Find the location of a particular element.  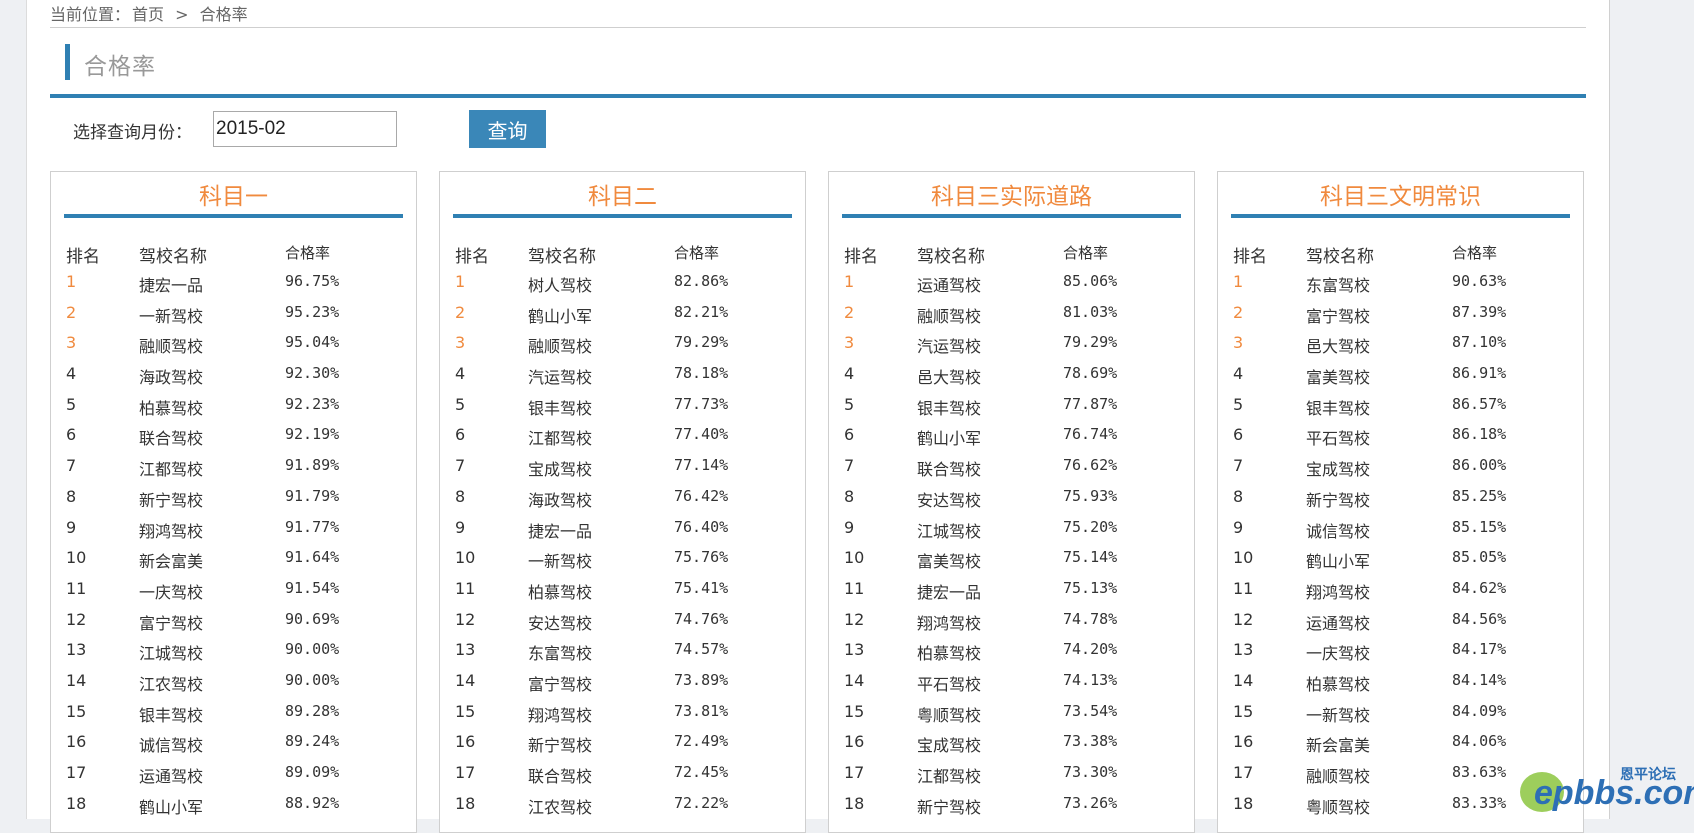

rank-cell: 6 is located at coordinates (849, 435).